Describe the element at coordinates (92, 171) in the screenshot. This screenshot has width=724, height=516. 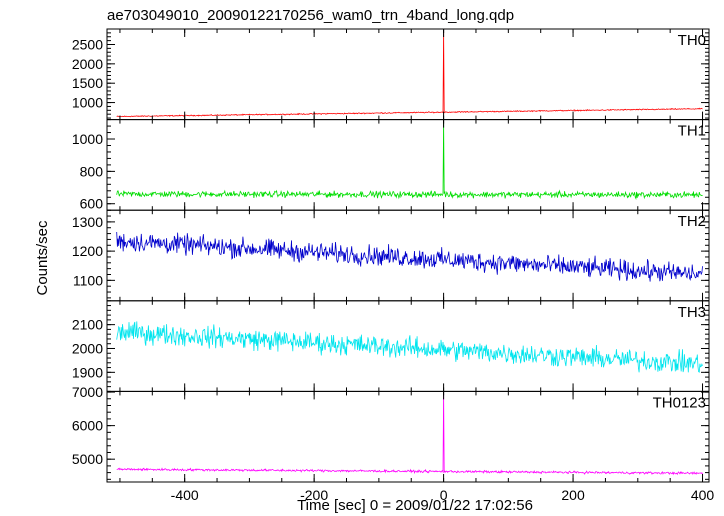
I see `y-tick-label: 800` at that location.